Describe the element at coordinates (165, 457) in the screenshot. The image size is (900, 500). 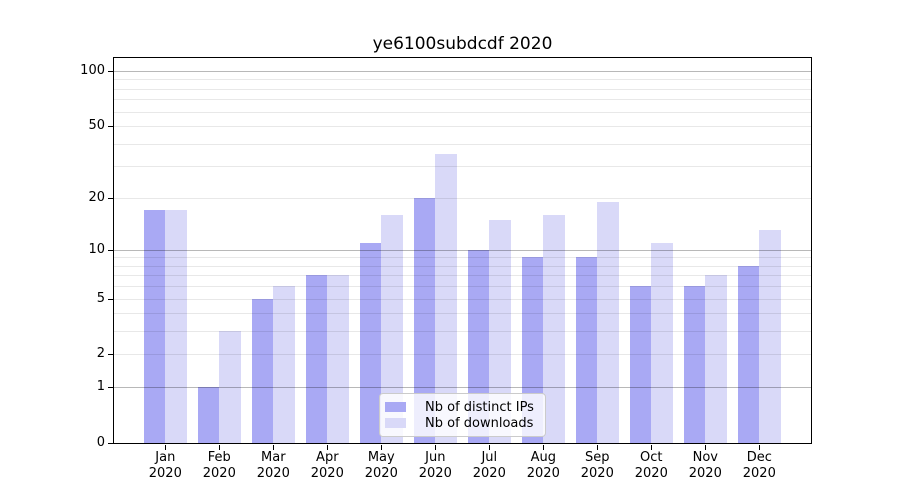
I see `x-tick-month: Jan` at that location.